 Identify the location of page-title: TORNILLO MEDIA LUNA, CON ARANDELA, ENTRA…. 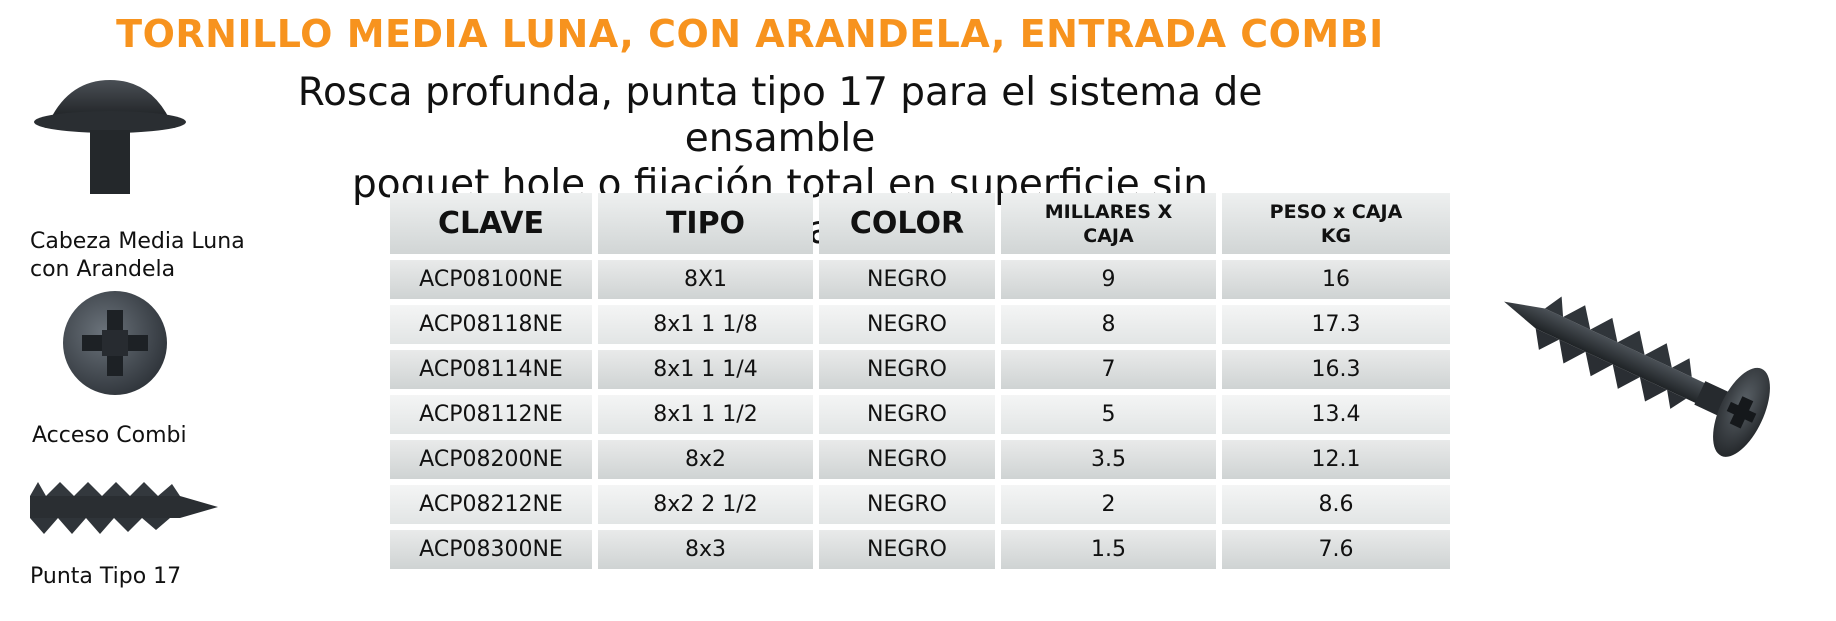
(750, 34).